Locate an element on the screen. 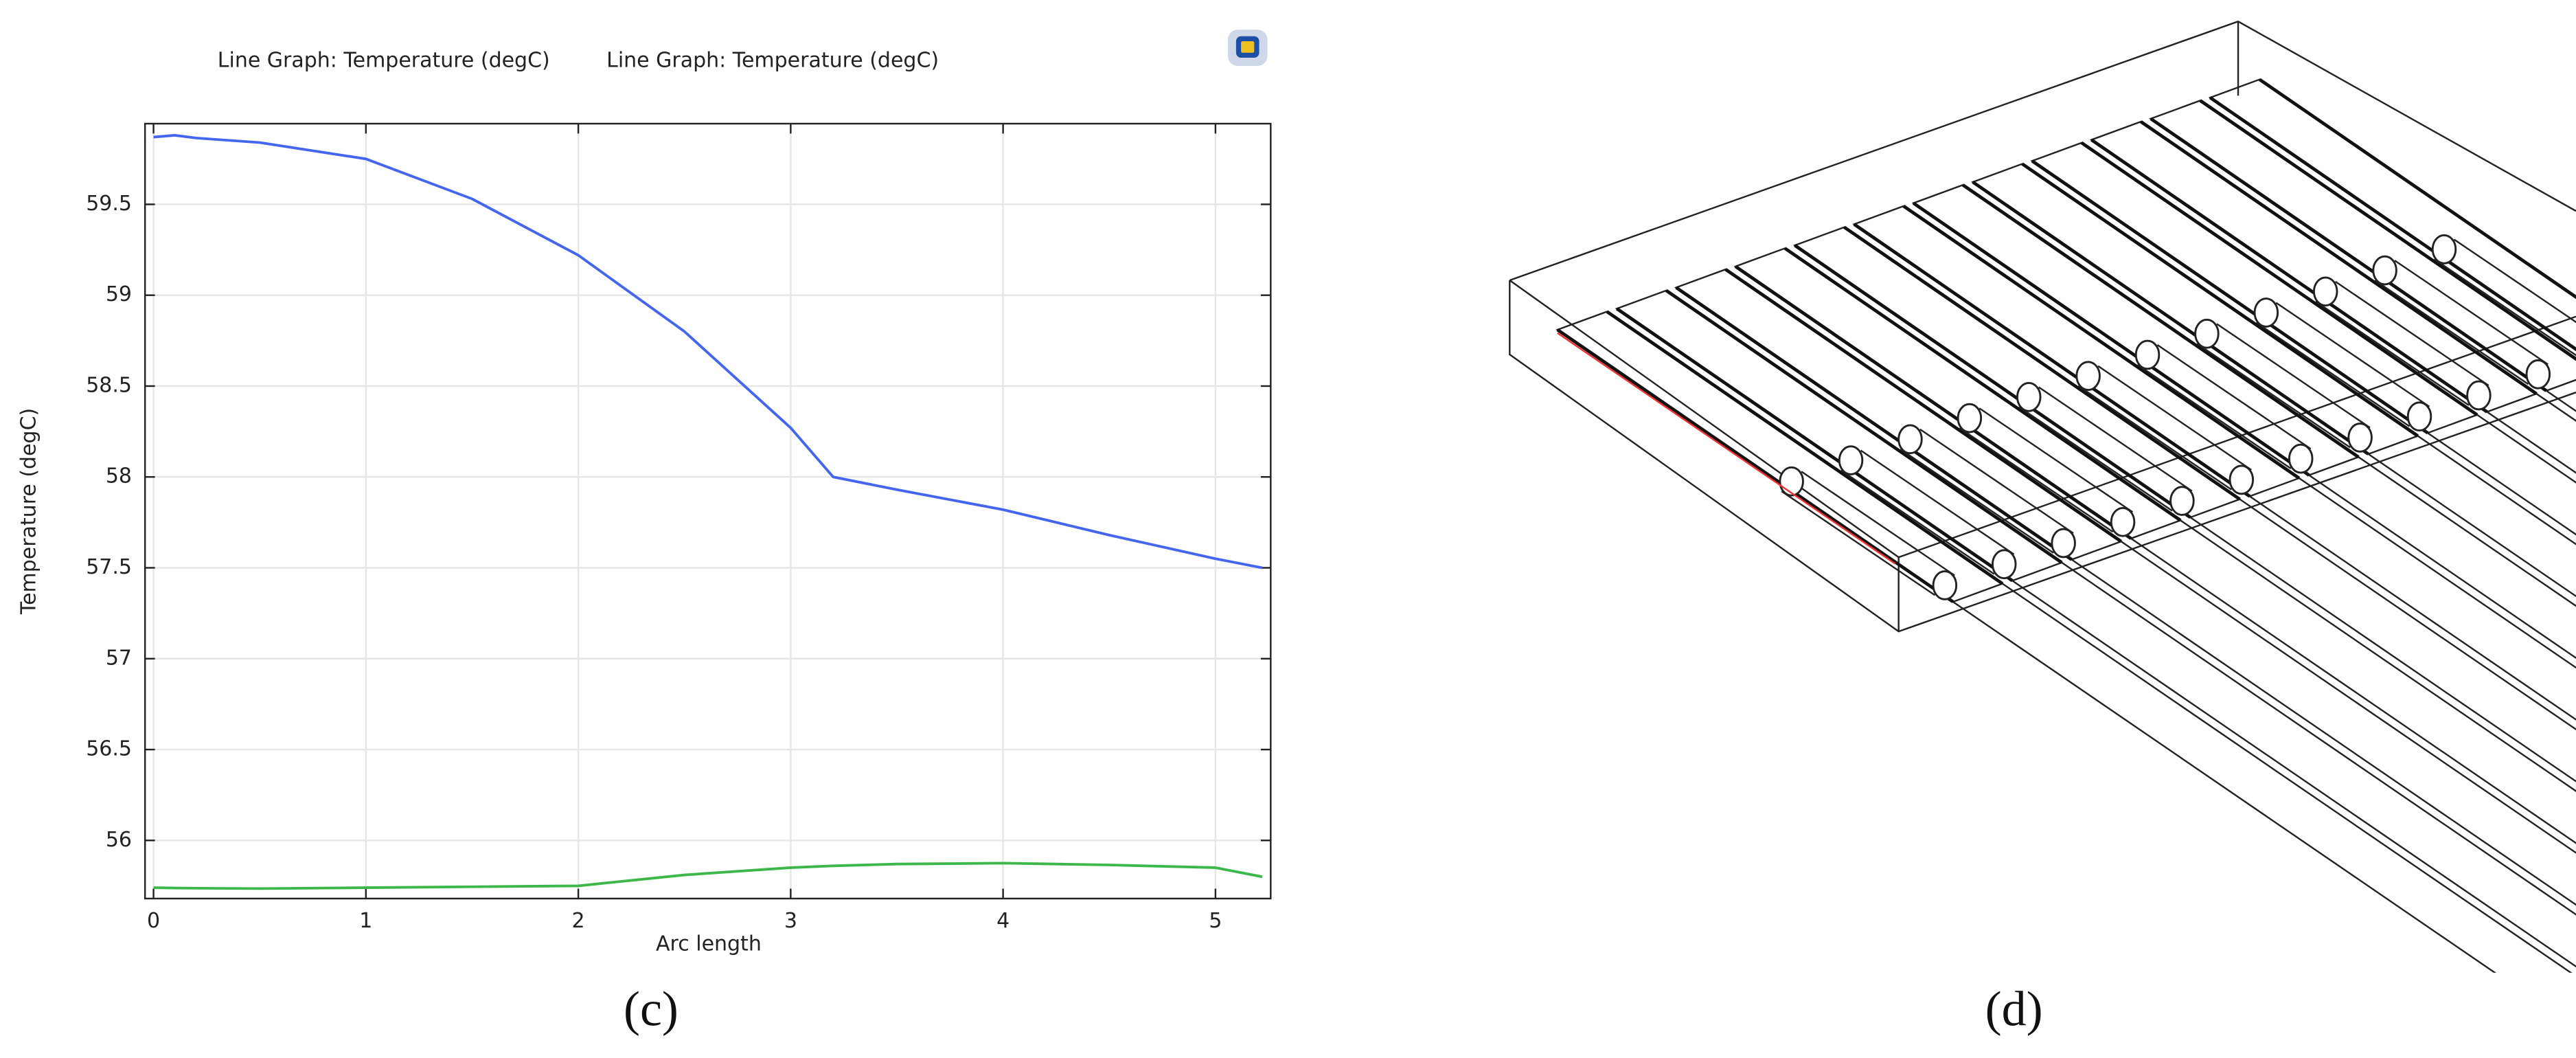  app-icon is located at coordinates (1247, 48).